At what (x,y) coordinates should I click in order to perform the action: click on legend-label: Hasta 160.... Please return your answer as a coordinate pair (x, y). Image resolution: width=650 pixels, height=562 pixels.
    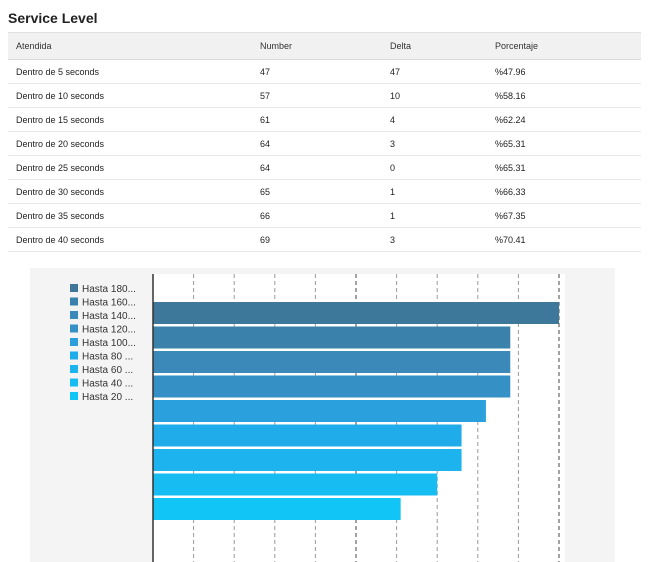
    Looking at the image, I should click on (109, 303).